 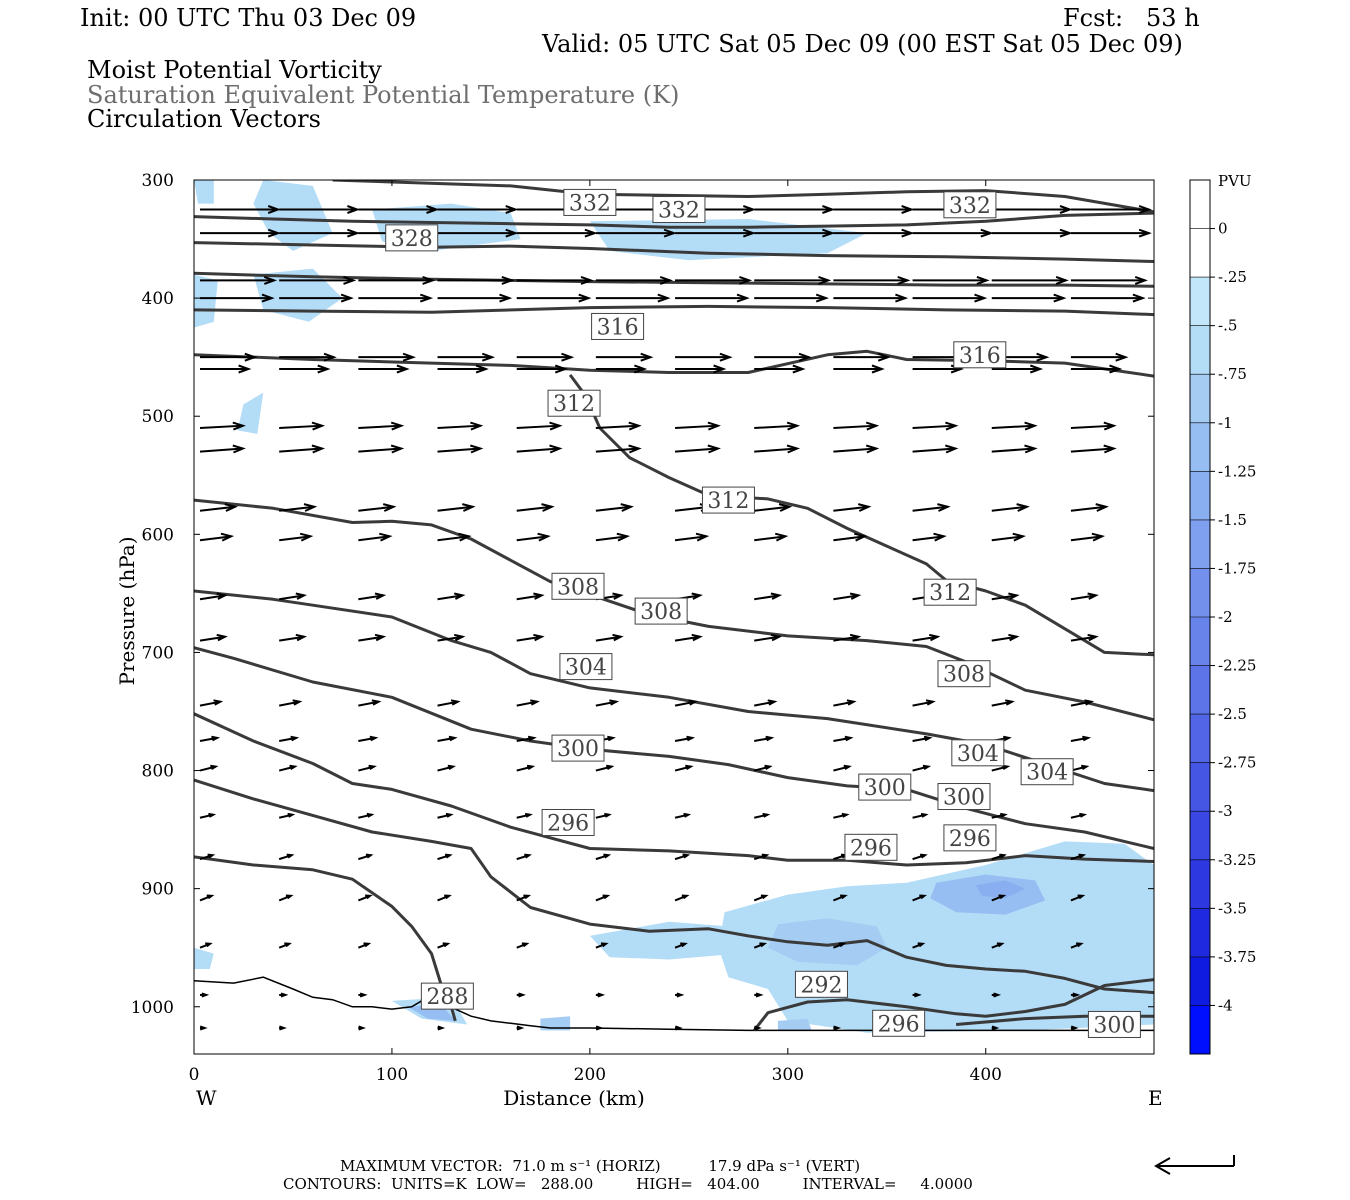 What do you see at coordinates (158, 772) in the screenshot?
I see `y-tick-label: 800` at bounding box center [158, 772].